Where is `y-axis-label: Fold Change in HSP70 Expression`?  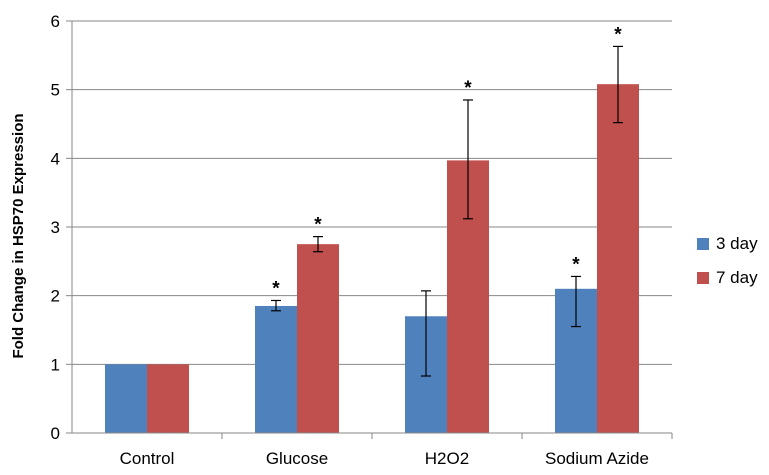
y-axis-label: Fold Change in HSP70 Expression is located at coordinates (18, 235).